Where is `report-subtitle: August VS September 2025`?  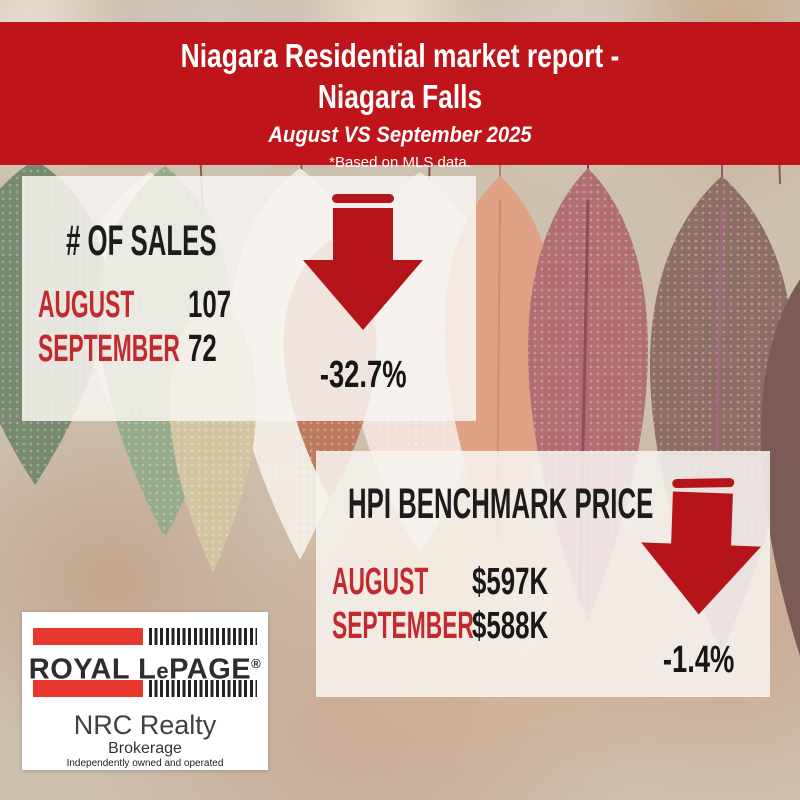
report-subtitle: August VS September 2025 is located at coordinates (400, 134).